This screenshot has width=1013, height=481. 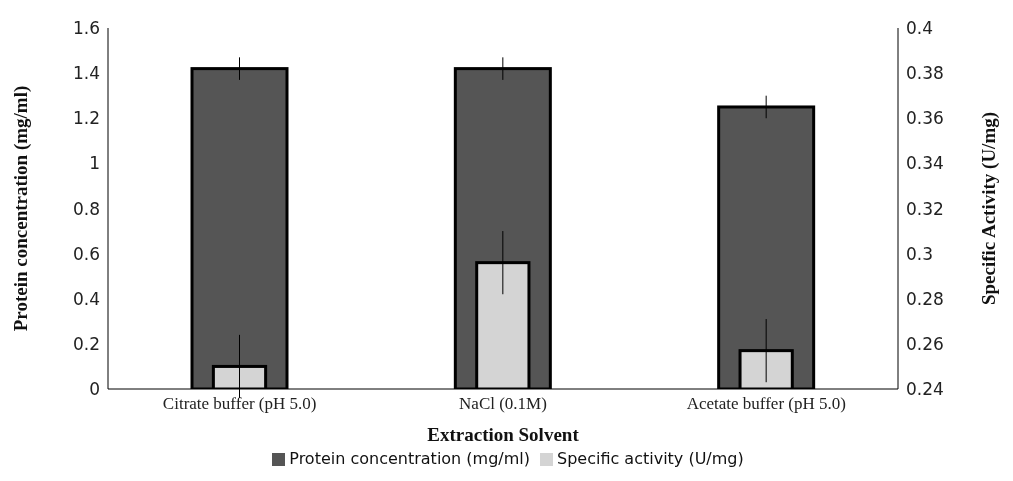 What do you see at coordinates (920, 28) in the screenshot?
I see `y2-tick-label: 0.4` at bounding box center [920, 28].